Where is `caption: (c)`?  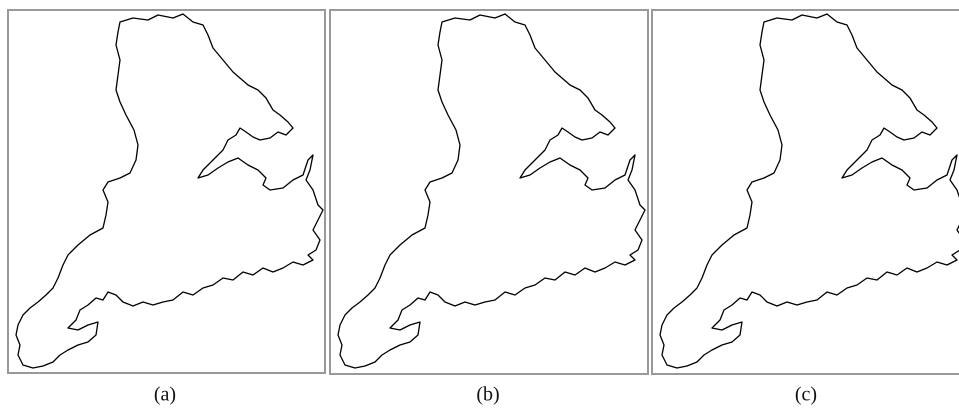 caption: (c) is located at coordinates (806, 395).